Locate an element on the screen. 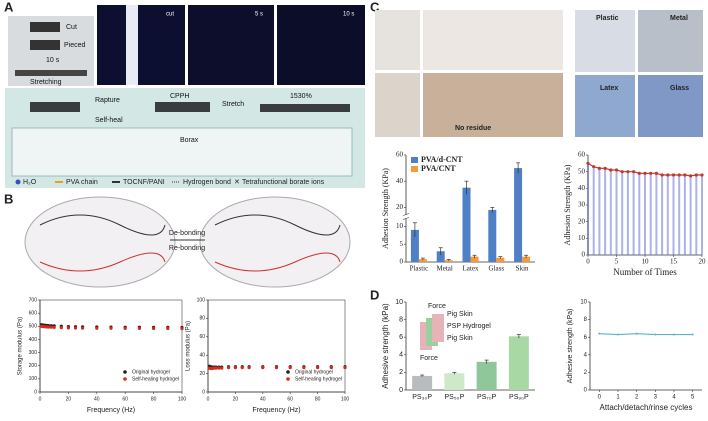 The width and height of the screenshot is (708, 421). y-tick-label: 8 is located at coordinates (586, 320).